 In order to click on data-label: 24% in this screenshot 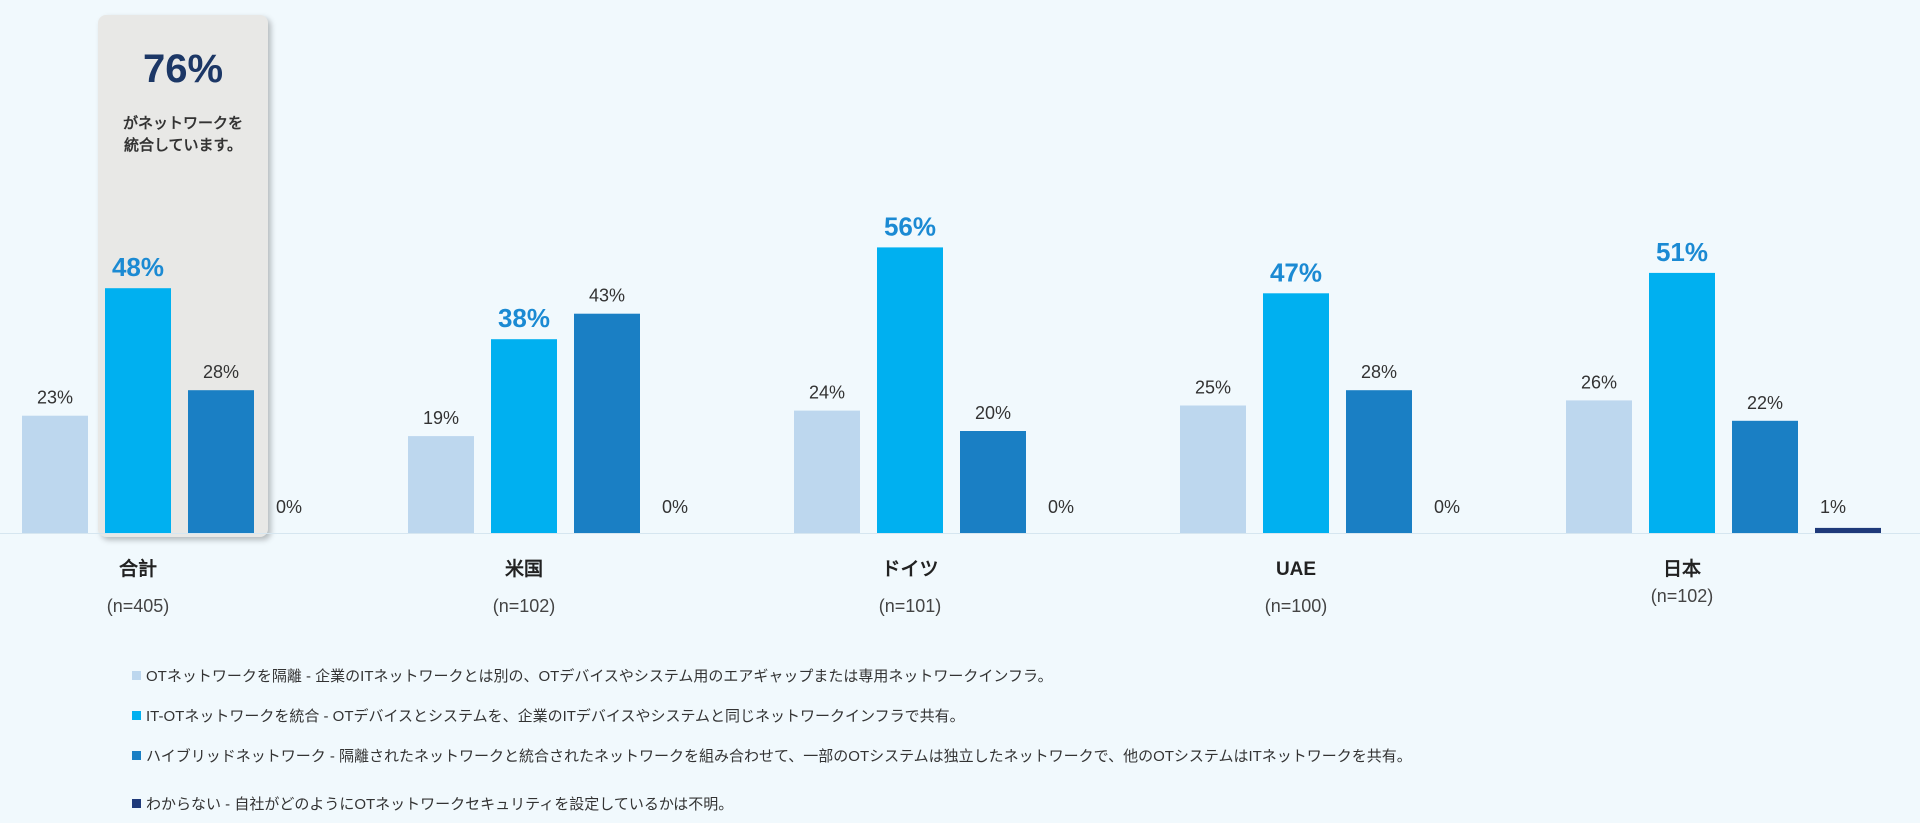, I will do `click(827, 393)`.